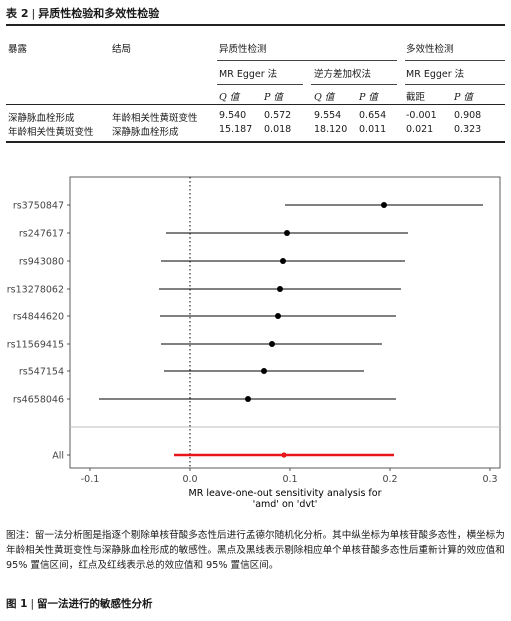 This screenshot has width=511, height=621. Describe the element at coordinates (489, 479) in the screenshot. I see `x-tick-label: 0.3` at that location.